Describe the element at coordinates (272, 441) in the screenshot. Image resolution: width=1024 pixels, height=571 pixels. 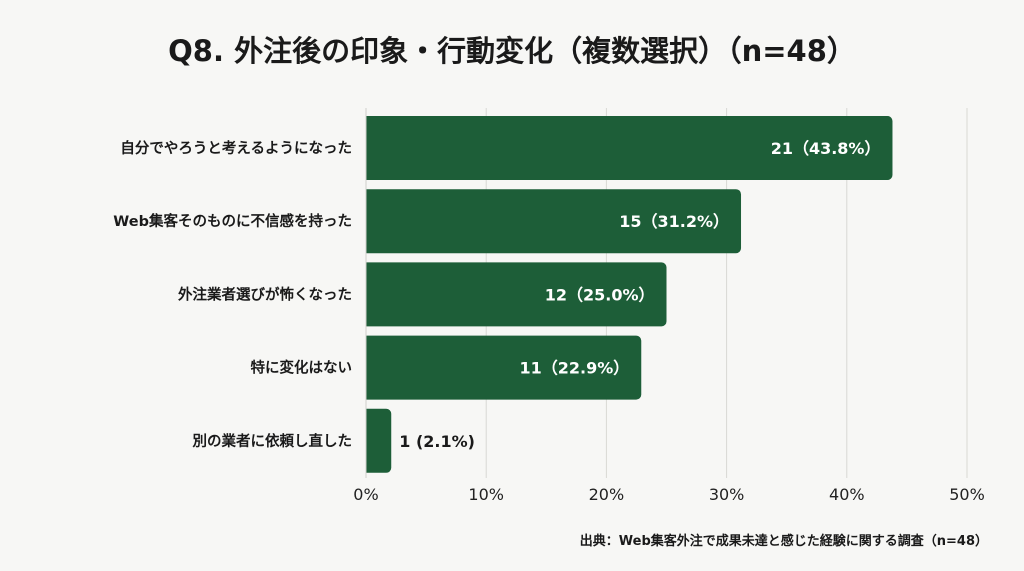
I see `category-label: 別の業者に依頼し直した` at that location.